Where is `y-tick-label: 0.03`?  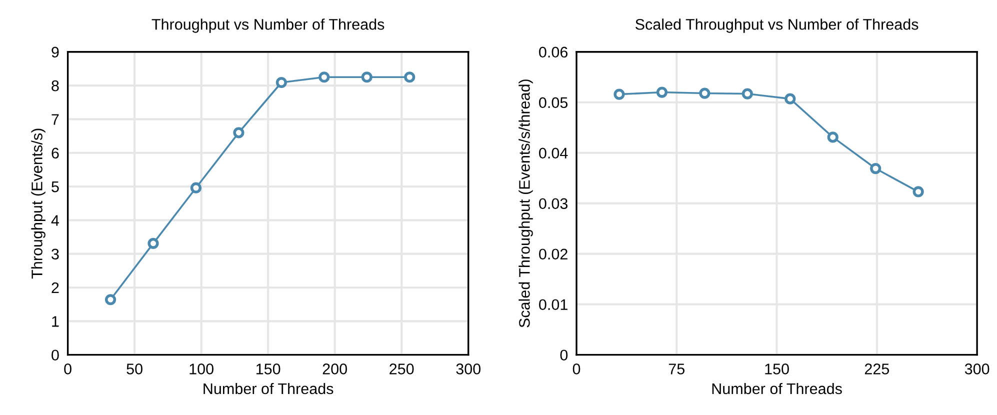
y-tick-label: 0.03 is located at coordinates (553, 204).